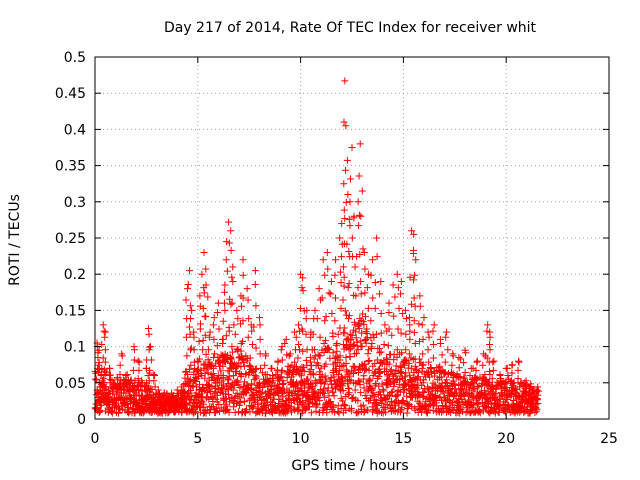  What do you see at coordinates (197, 439) in the screenshot?
I see `x-tick-label: 5` at bounding box center [197, 439].